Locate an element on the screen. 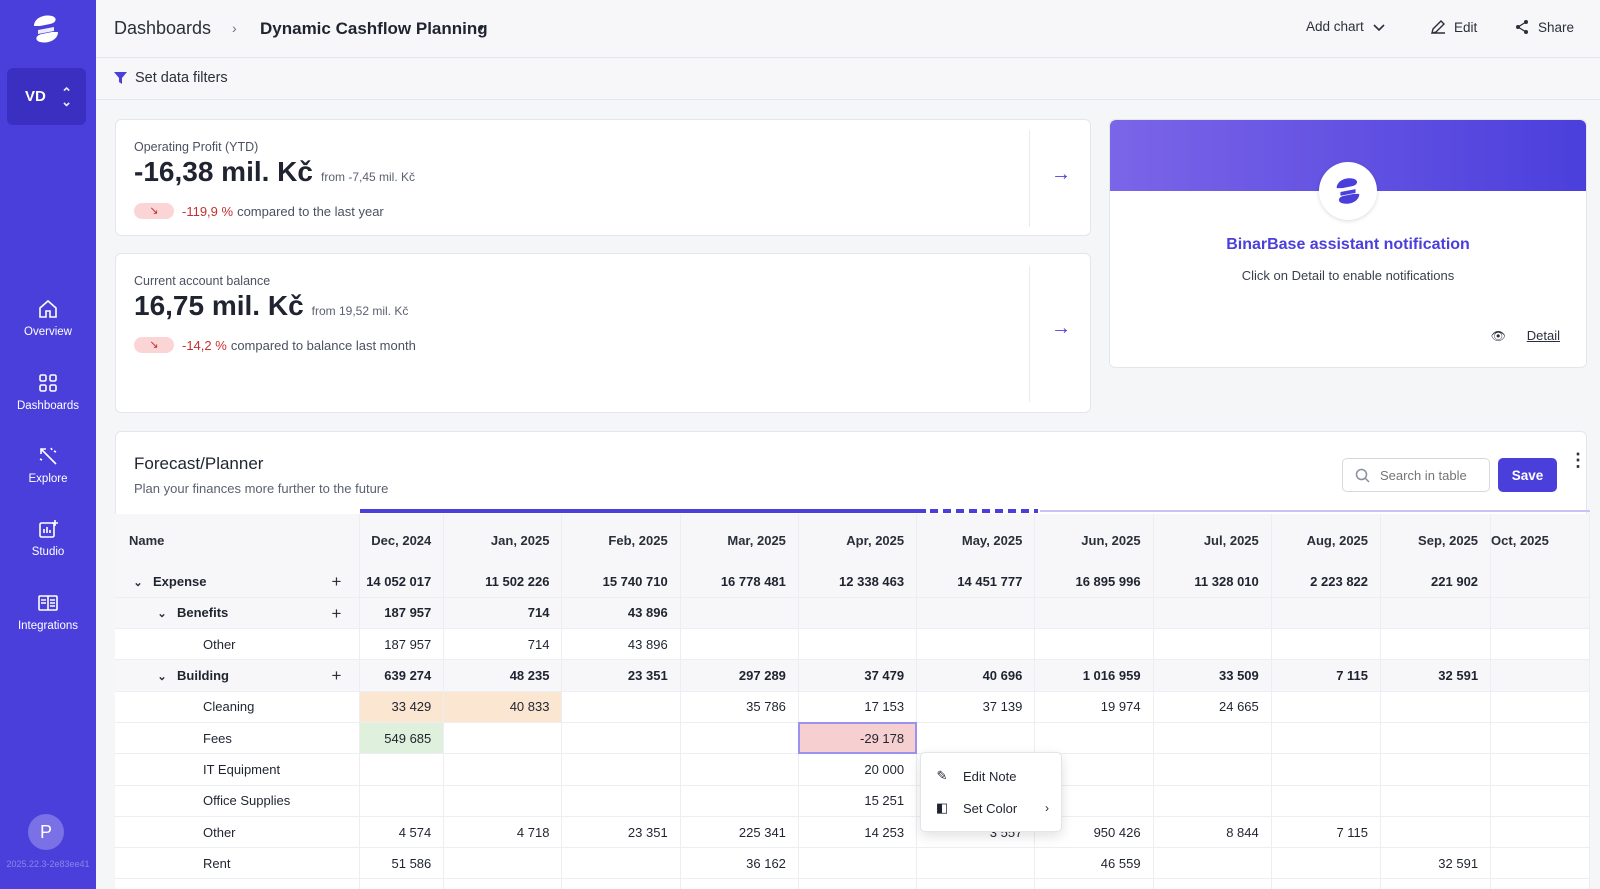 The width and height of the screenshot is (1600, 889). search-input is located at coordinates (1430, 475).